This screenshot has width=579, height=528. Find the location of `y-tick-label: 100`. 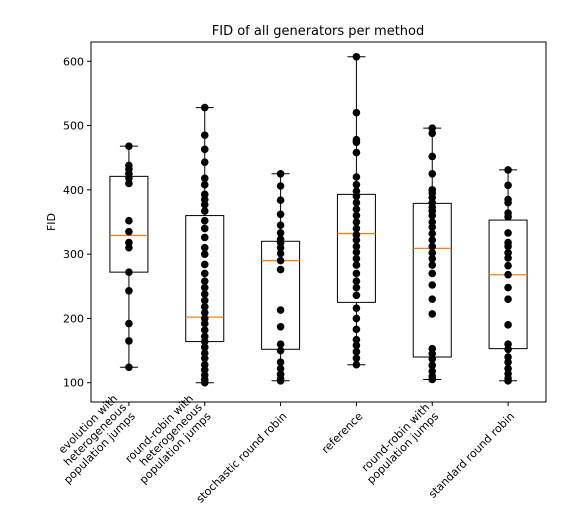

y-tick-label: 100 is located at coordinates (73, 383).